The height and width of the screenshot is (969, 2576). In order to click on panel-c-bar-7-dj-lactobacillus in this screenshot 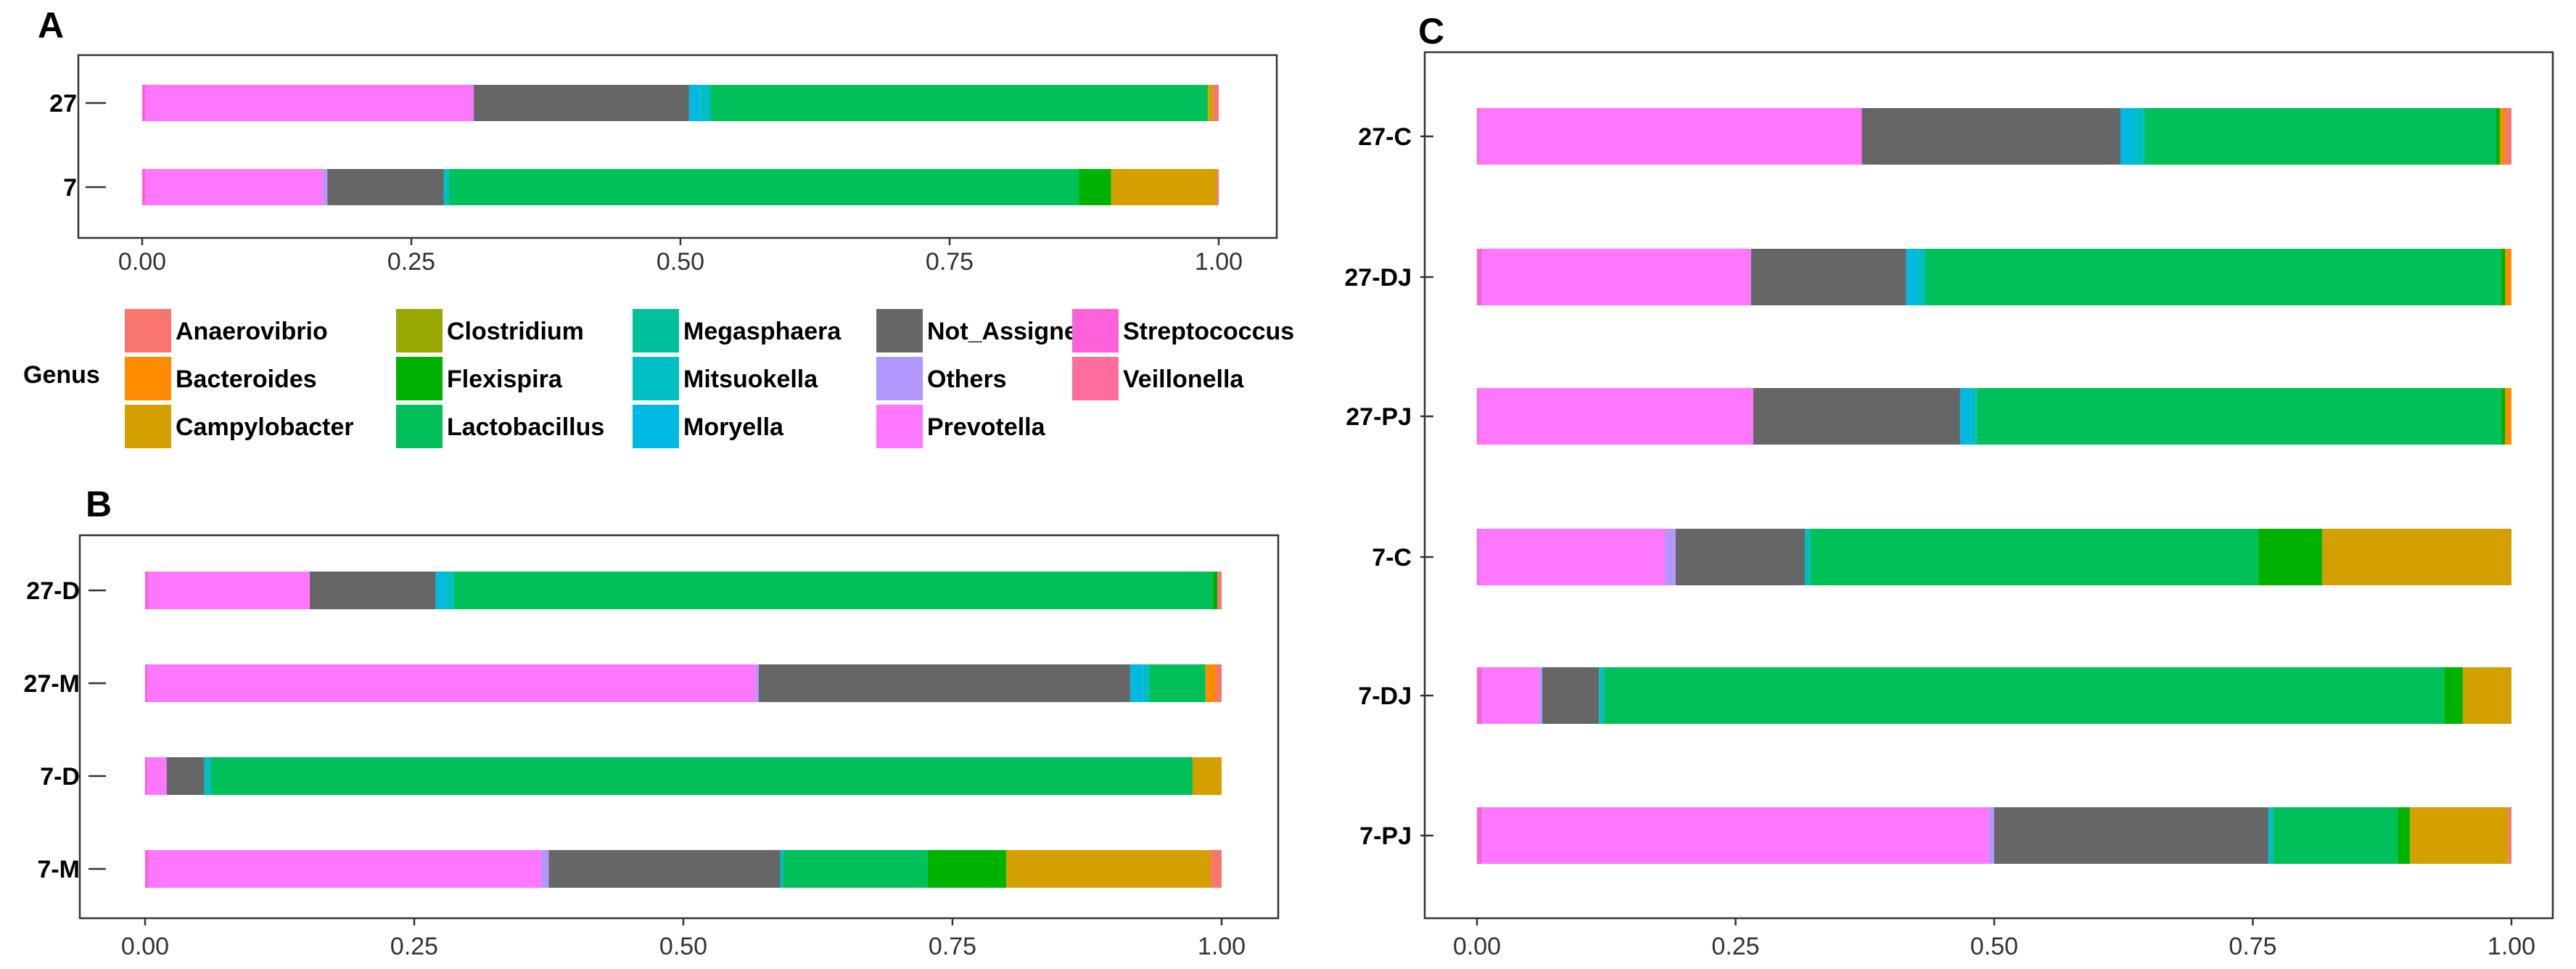, I will do `click(2024, 696)`.